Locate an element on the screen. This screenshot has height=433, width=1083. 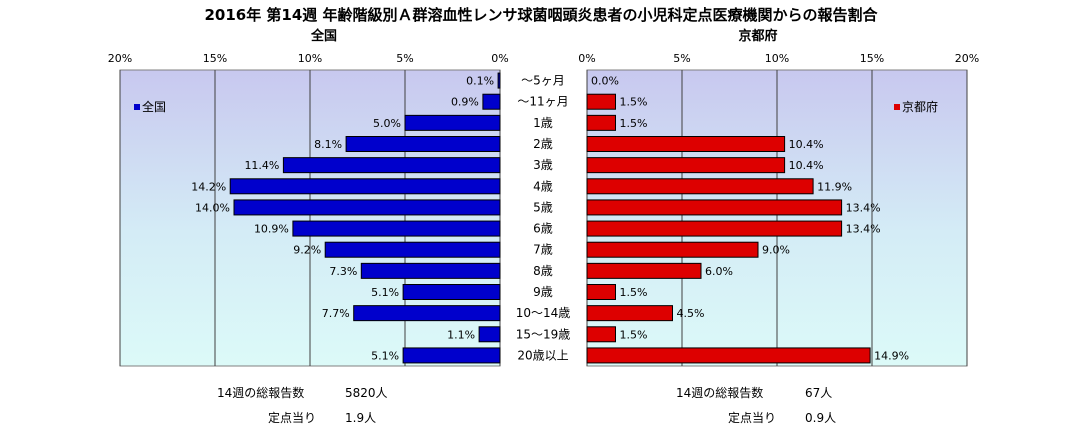
category-label: 1歳 is located at coordinates (543, 123).